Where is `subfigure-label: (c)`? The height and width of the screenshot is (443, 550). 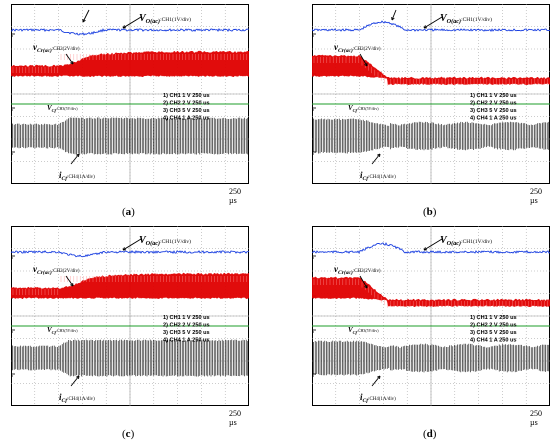
subfigure-label: (c) is located at coordinates (128, 434).